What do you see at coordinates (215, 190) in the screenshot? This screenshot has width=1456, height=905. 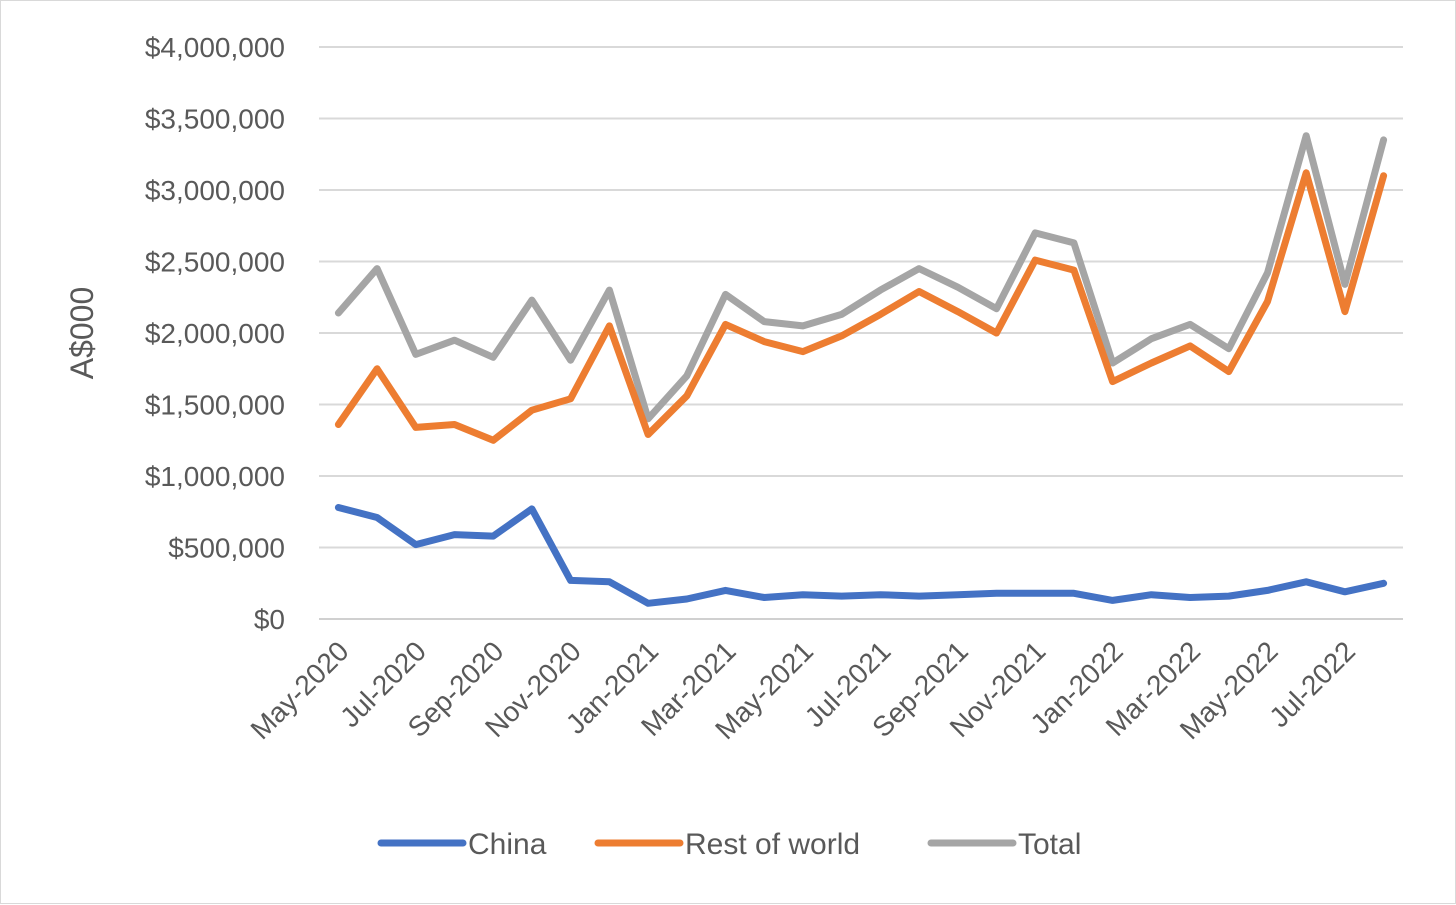 I see `y-tick-label: $3,000,000` at bounding box center [215, 190].